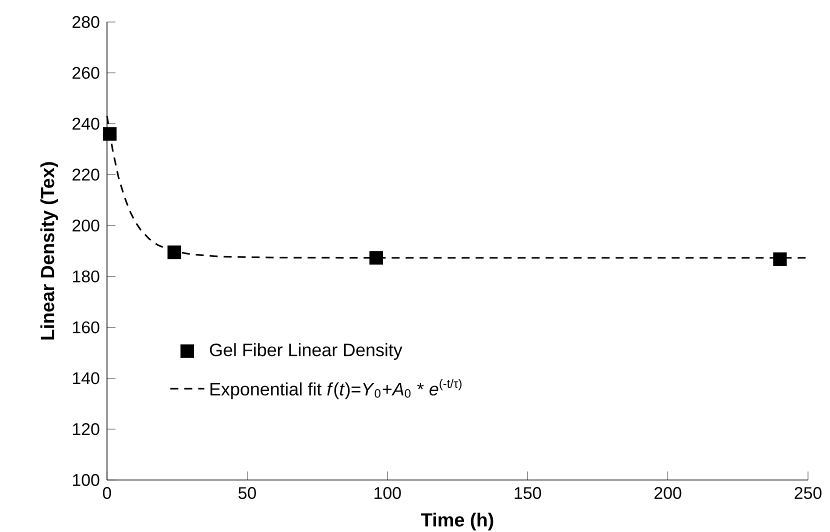 This screenshot has width=830, height=532. Describe the element at coordinates (528, 493) in the screenshot. I see `x-tick-label: 150` at that location.